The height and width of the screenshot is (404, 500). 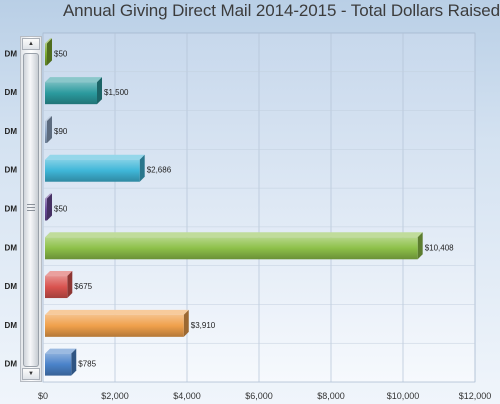 I want to click on vertical-scrollbar: ▲ ▼, so click(x=31, y=209).